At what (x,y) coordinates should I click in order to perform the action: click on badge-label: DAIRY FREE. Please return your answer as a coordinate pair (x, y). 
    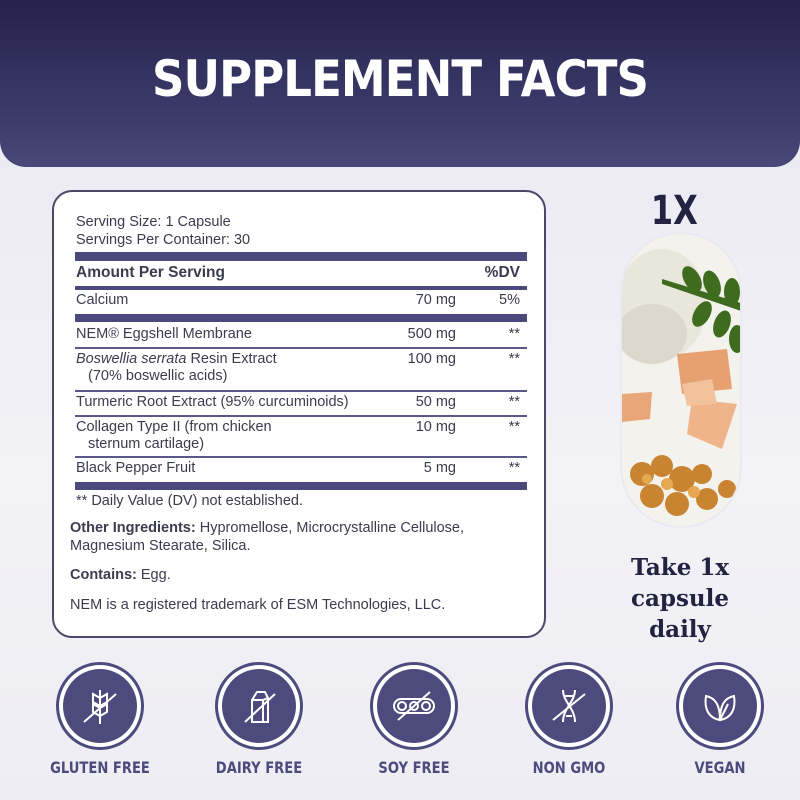
    Looking at the image, I should click on (259, 767).